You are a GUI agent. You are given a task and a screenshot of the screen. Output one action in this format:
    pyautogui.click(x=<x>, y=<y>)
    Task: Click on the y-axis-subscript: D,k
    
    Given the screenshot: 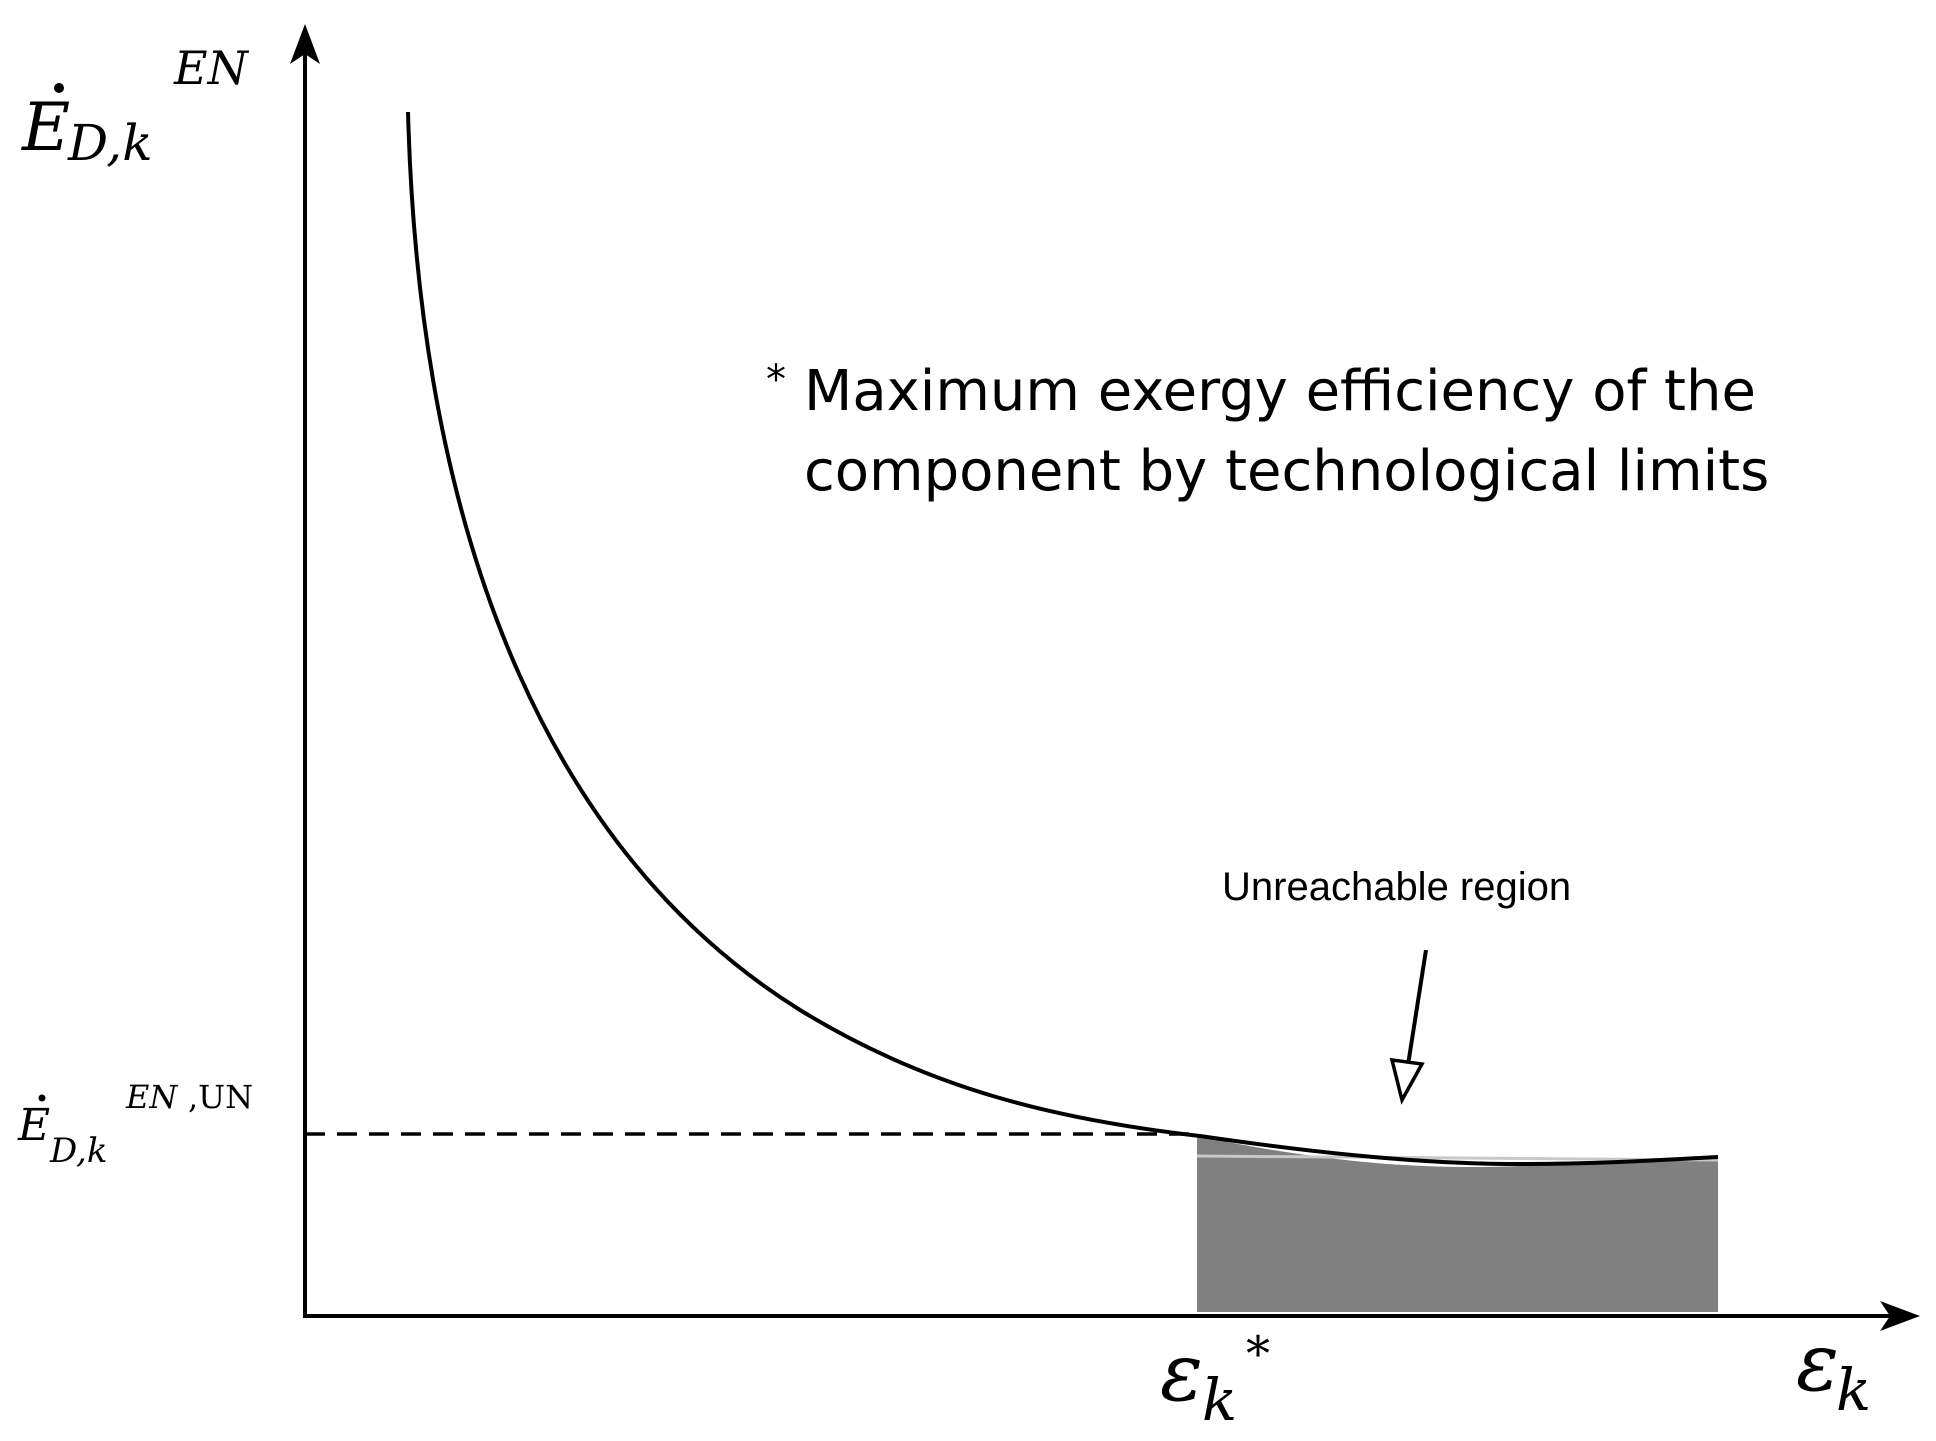 What is the action you would take?
    pyautogui.click(x=110, y=143)
    